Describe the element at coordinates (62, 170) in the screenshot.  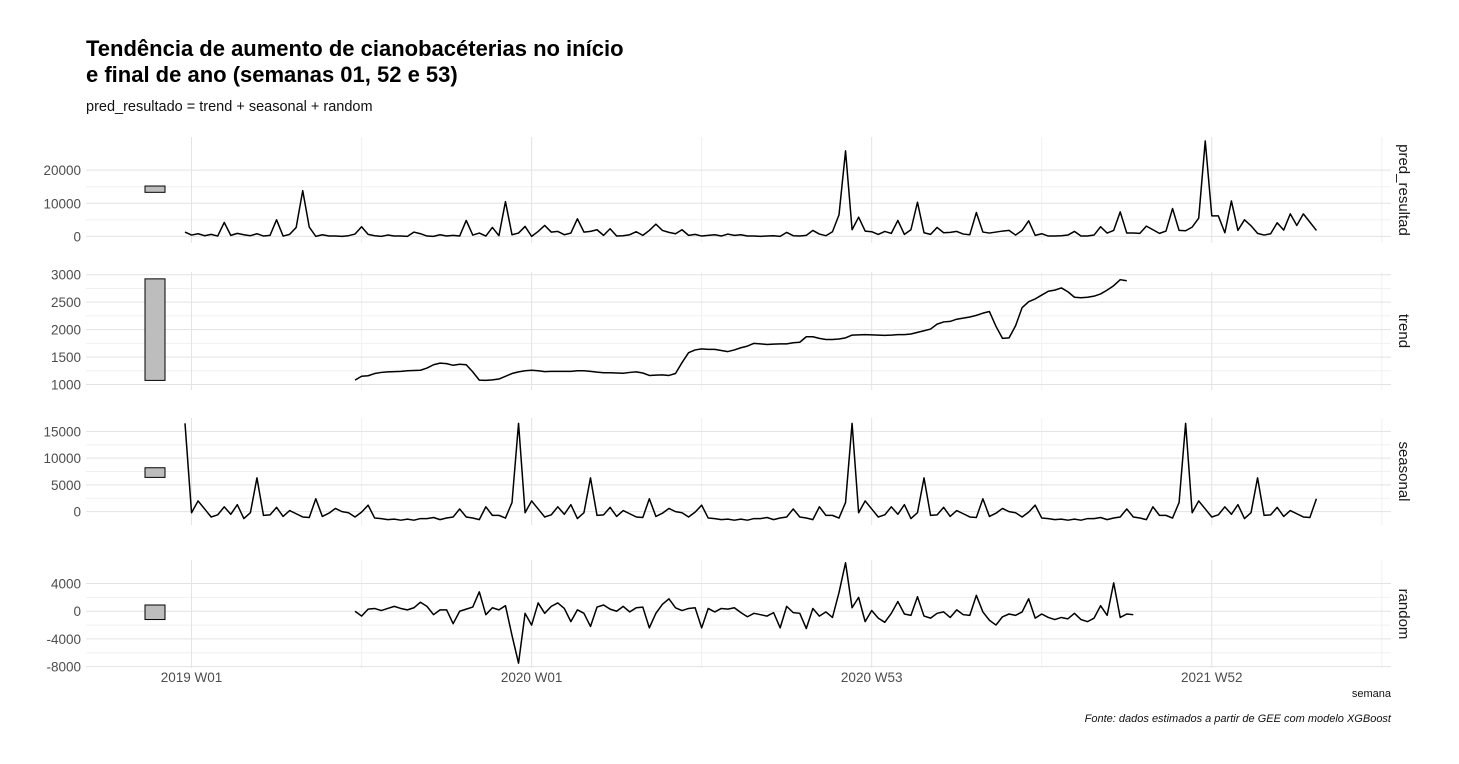
I see `y-tick-label: 20000` at that location.